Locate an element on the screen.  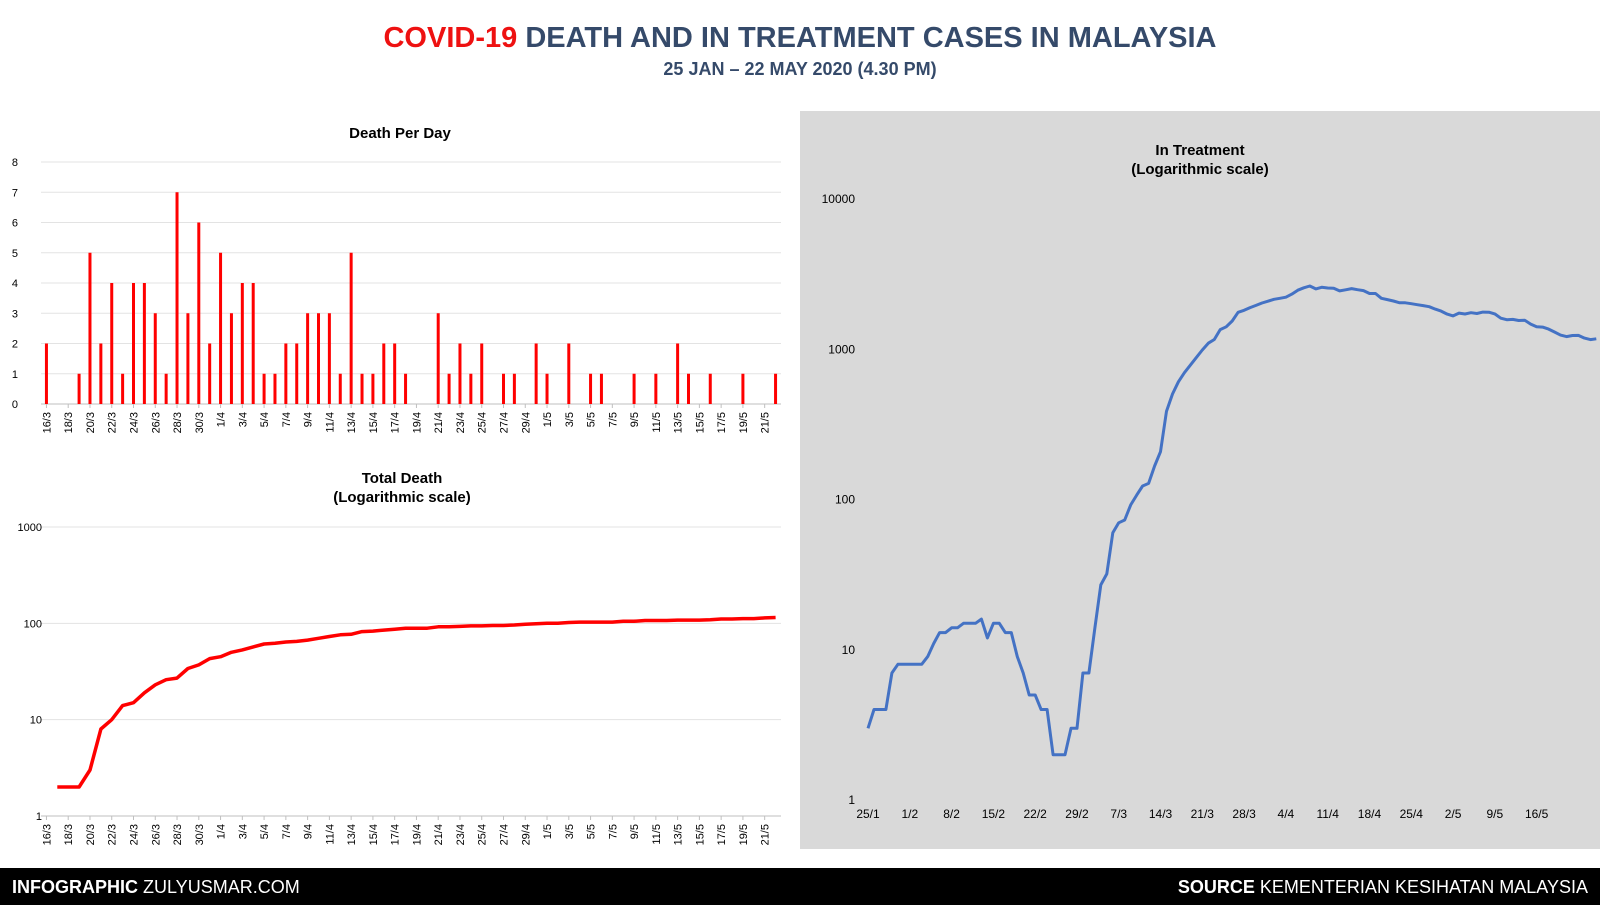
death-per-day-xtick-label: 13/5 is located at coordinates (679, 422).